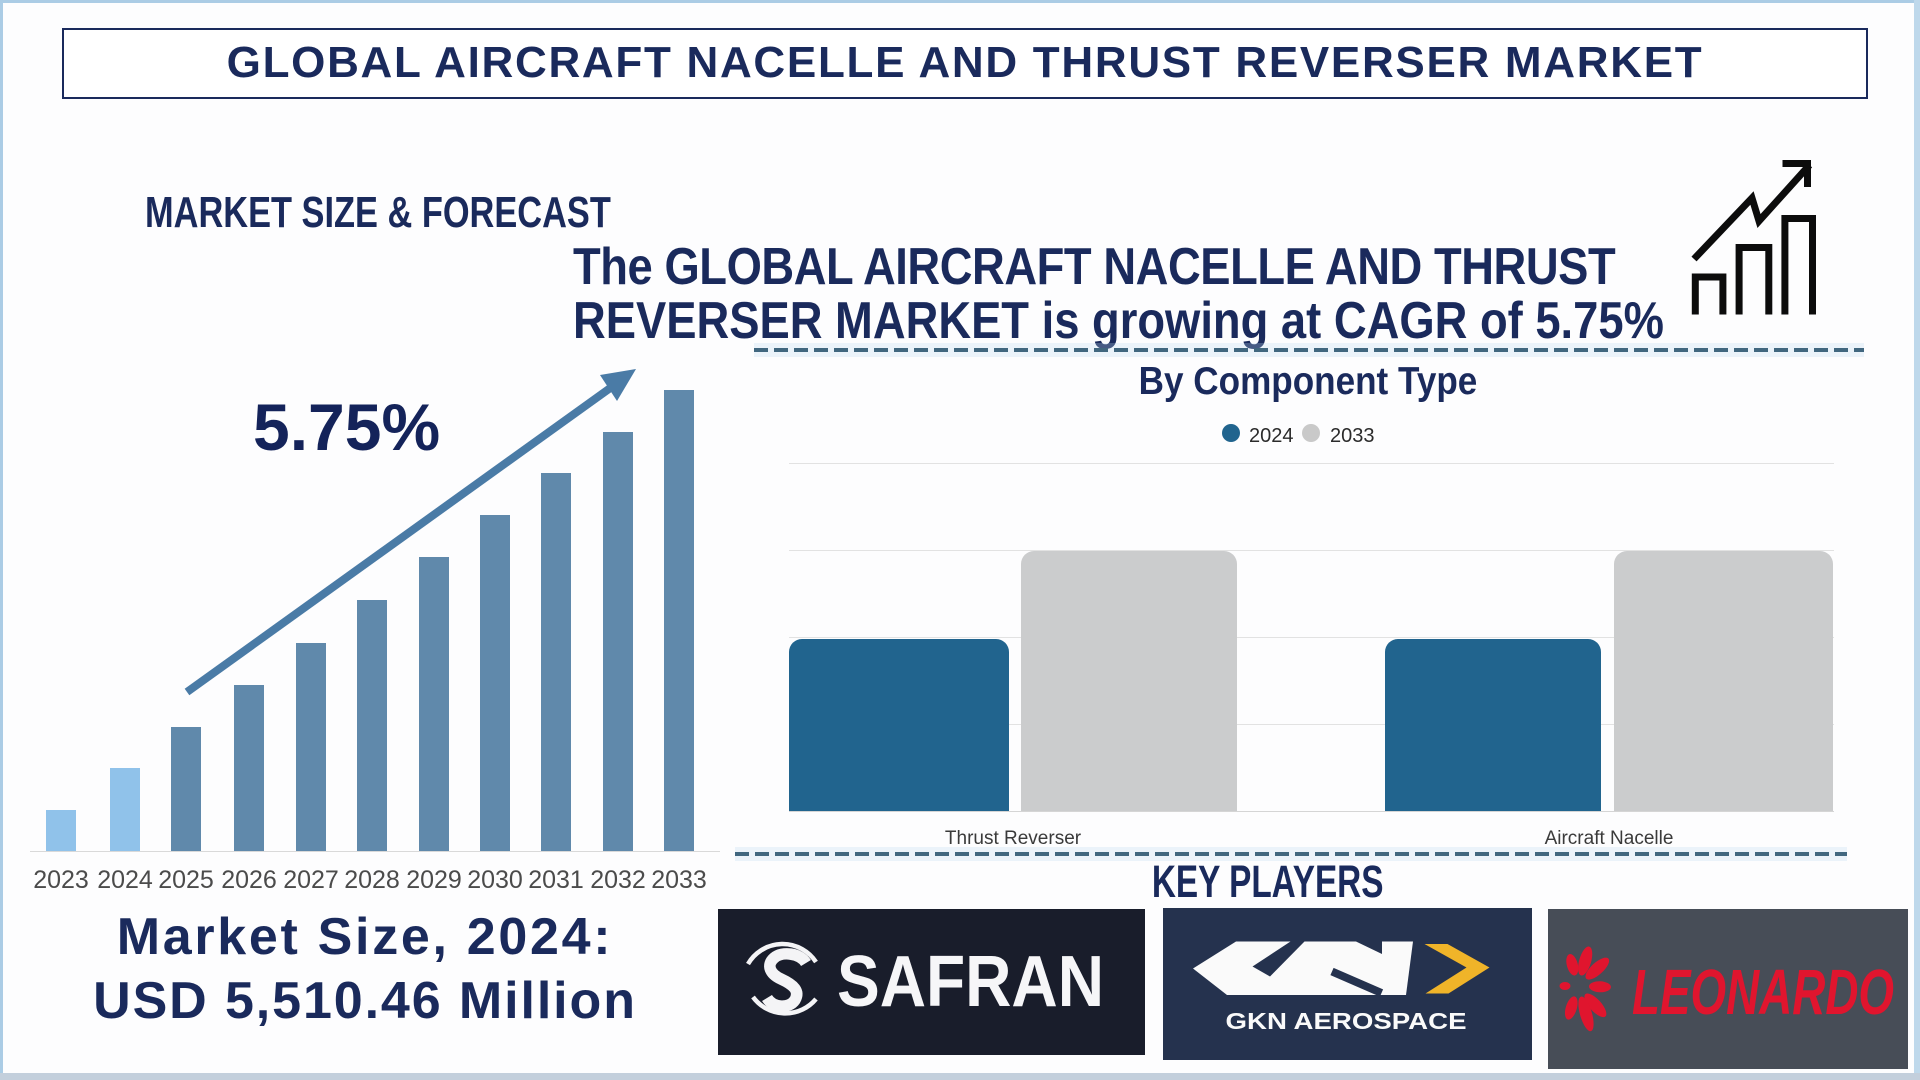  Describe the element at coordinates (970, 982) in the screenshot. I see `svg-text: SAFRAN` at that location.